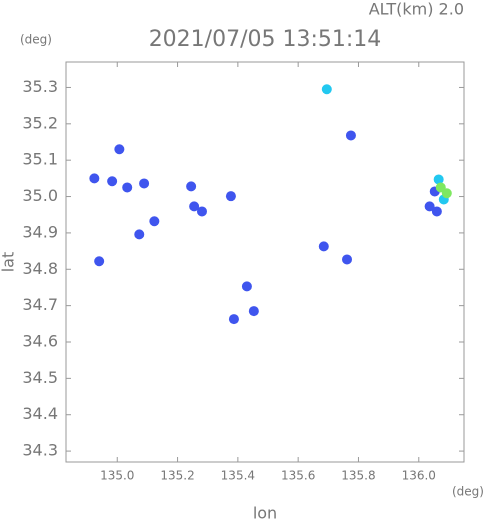 The height and width of the screenshot is (521, 491). What do you see at coordinates (40, 450) in the screenshot?
I see `y-tick-label: 34.3` at bounding box center [40, 450].